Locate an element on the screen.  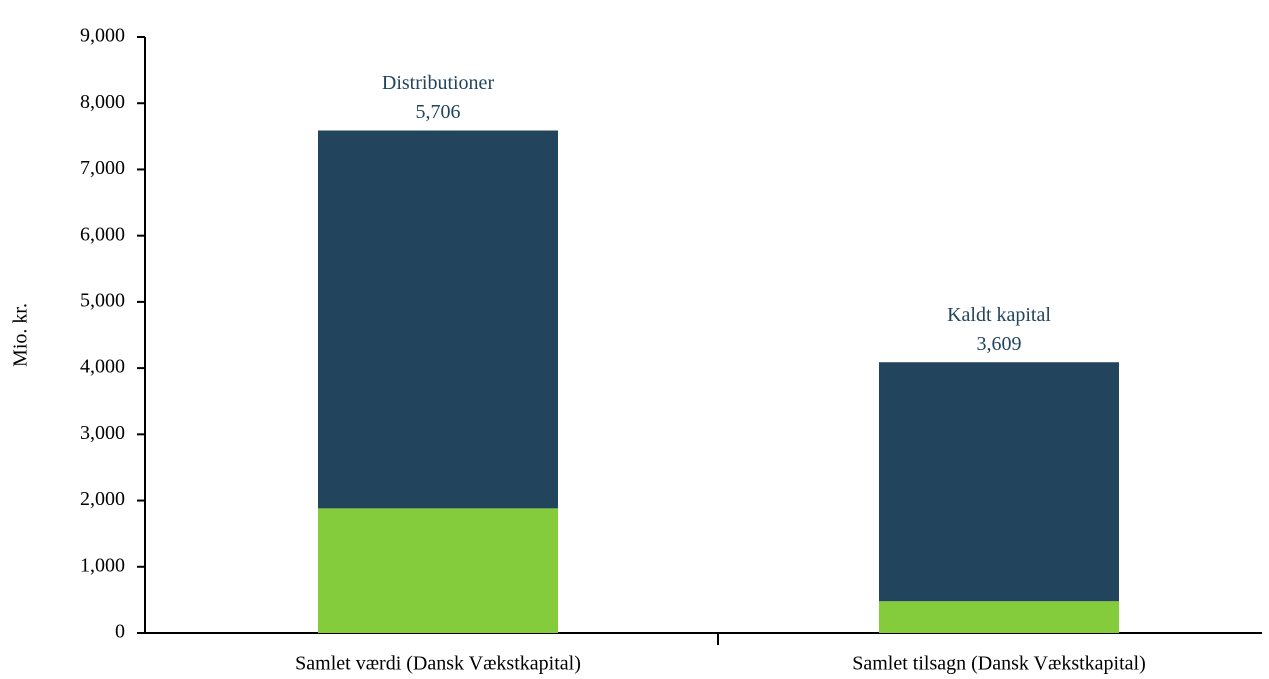
y-tick-label: 1,000 is located at coordinates (102, 565).